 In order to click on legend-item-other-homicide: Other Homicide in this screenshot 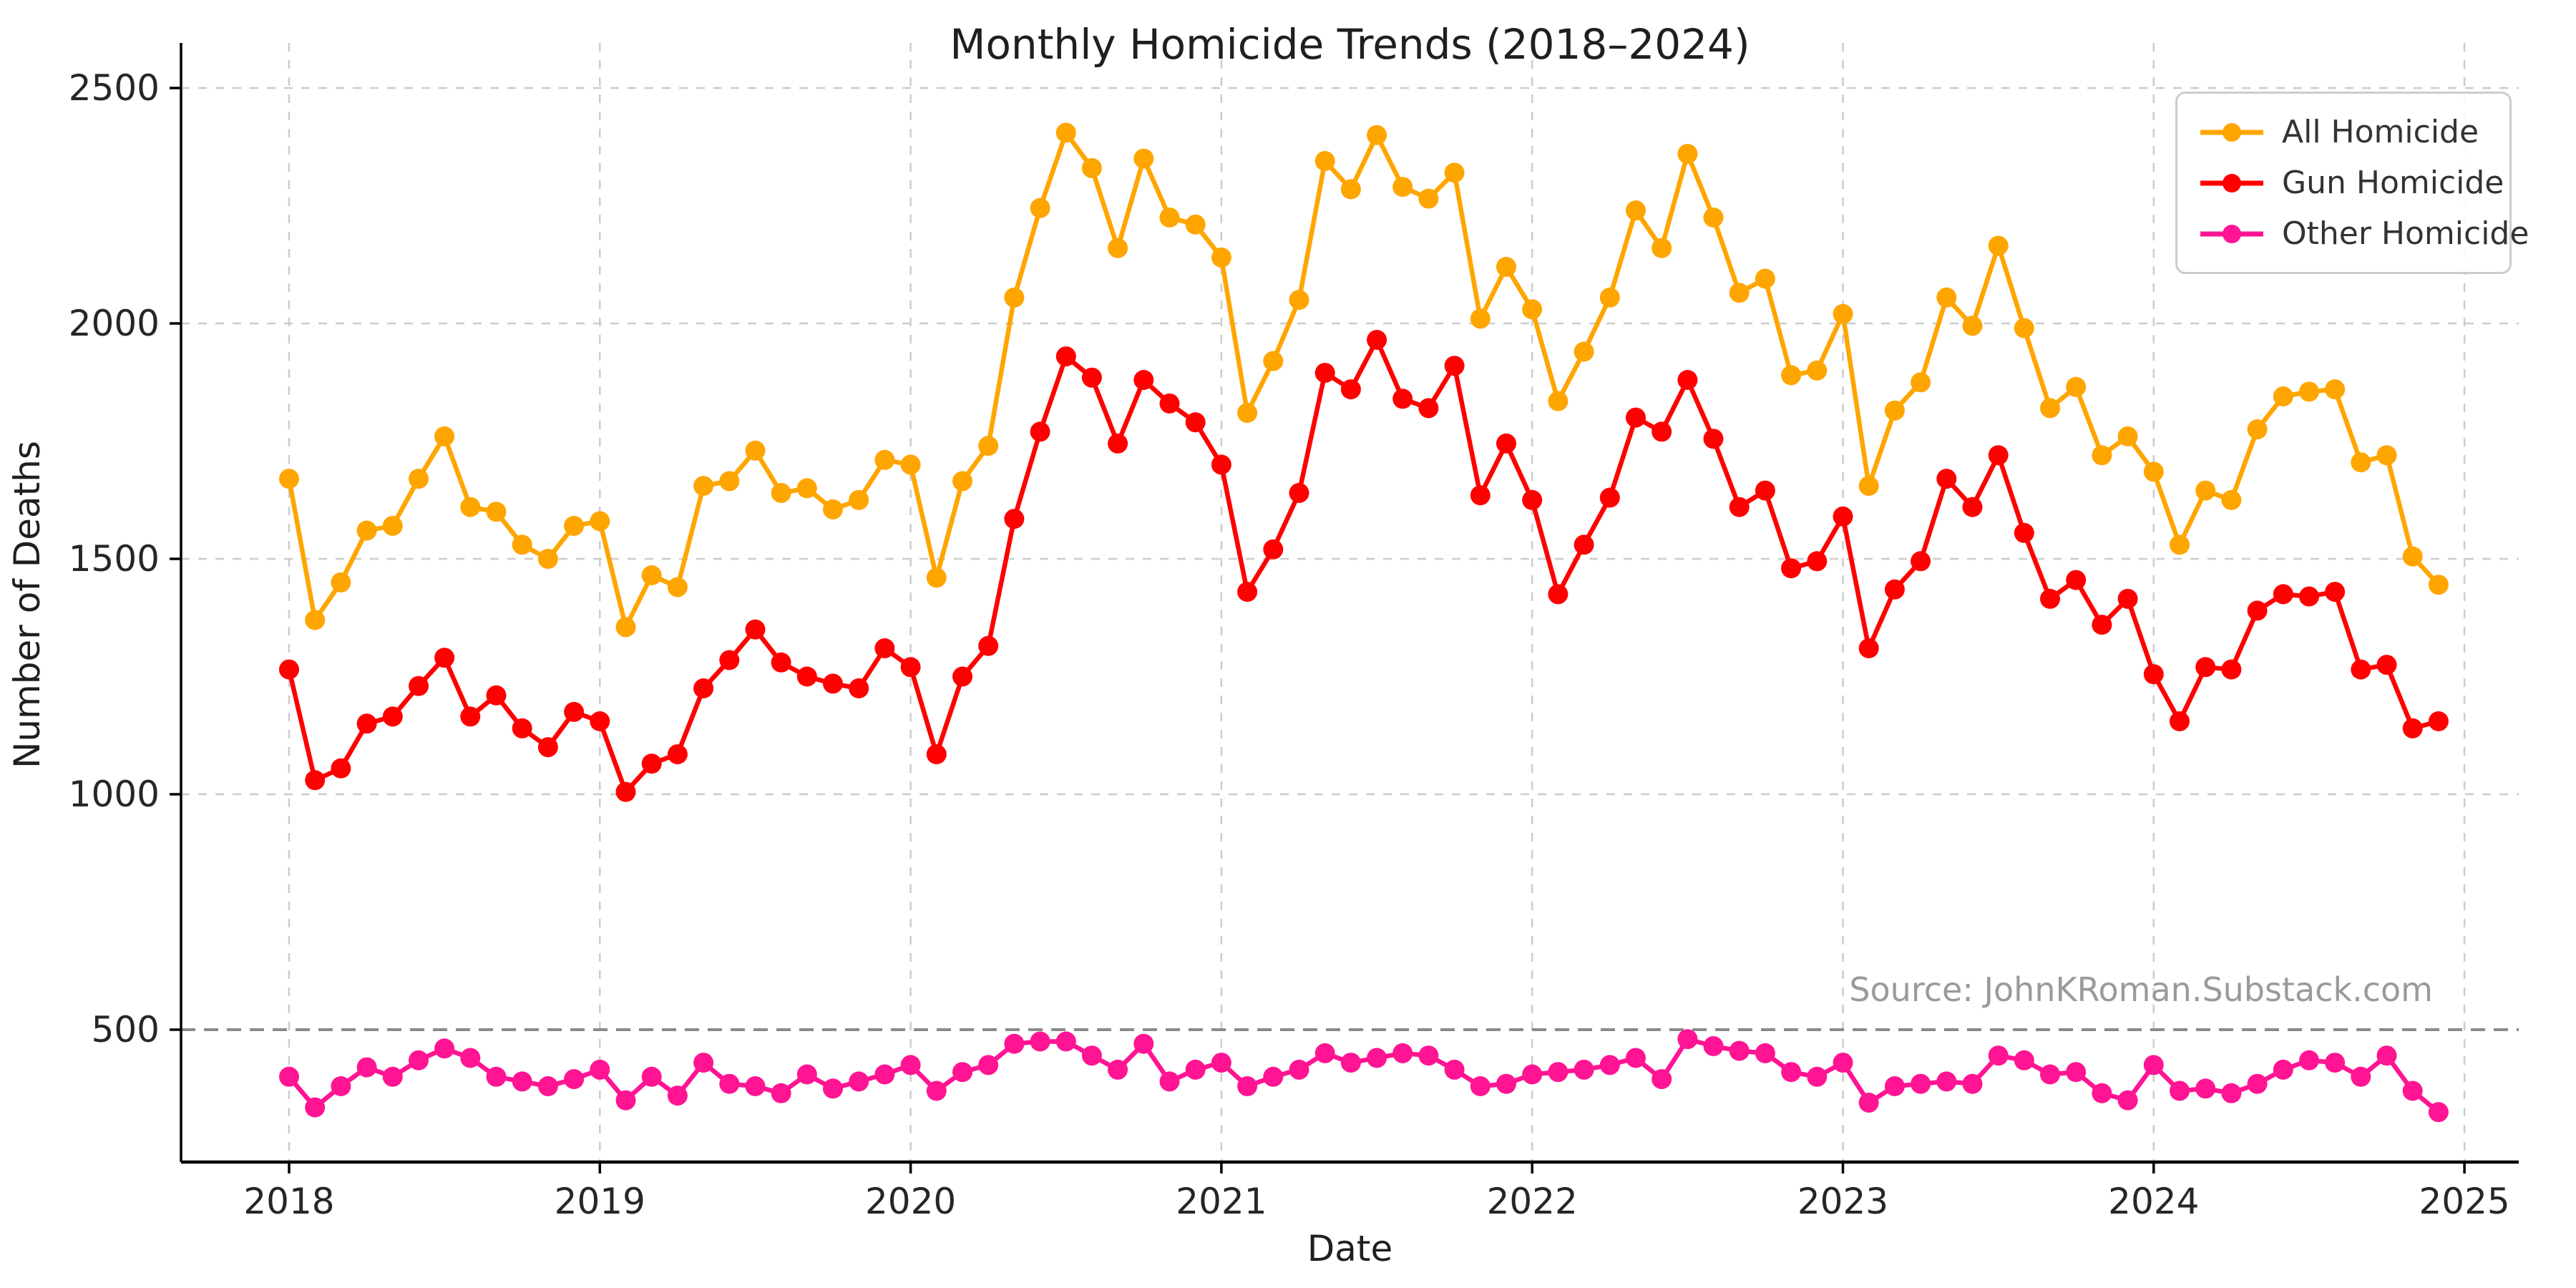, I will do `click(2363, 233)`.